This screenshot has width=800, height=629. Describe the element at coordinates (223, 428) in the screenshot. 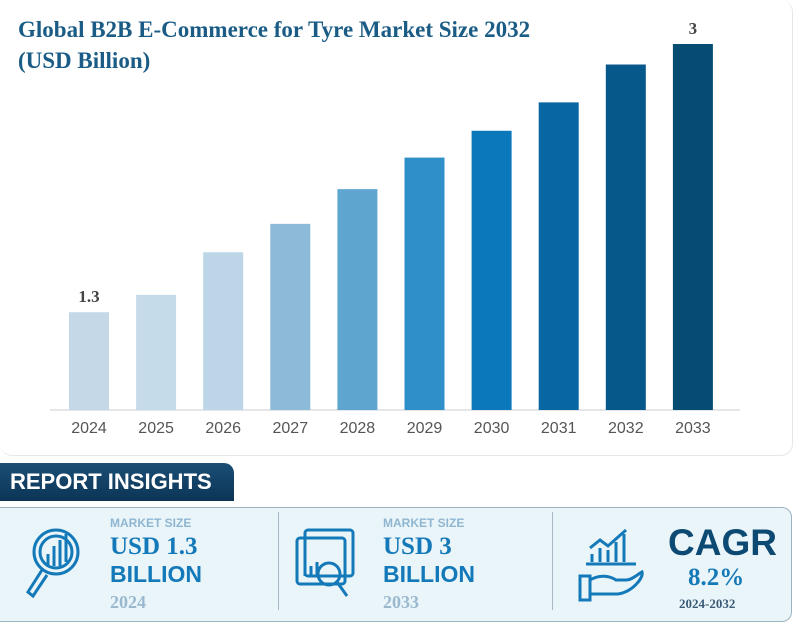

I see `x-tick-label: 2026` at that location.